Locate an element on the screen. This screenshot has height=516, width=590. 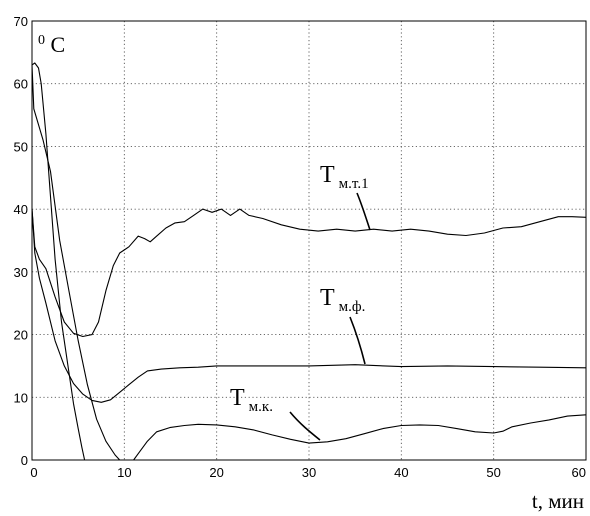
annotation-t-mf: T м.ф. is located at coordinates (342, 300).